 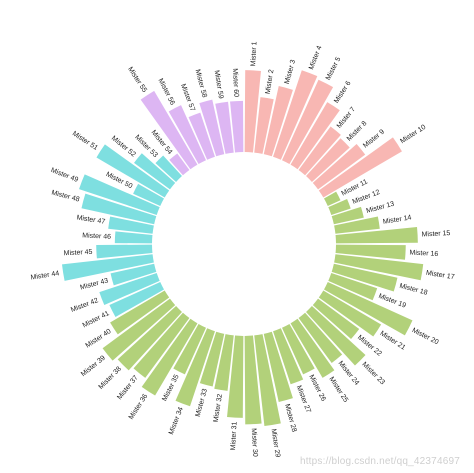 I want to click on bar-label: Mister 47, so click(x=91, y=219).